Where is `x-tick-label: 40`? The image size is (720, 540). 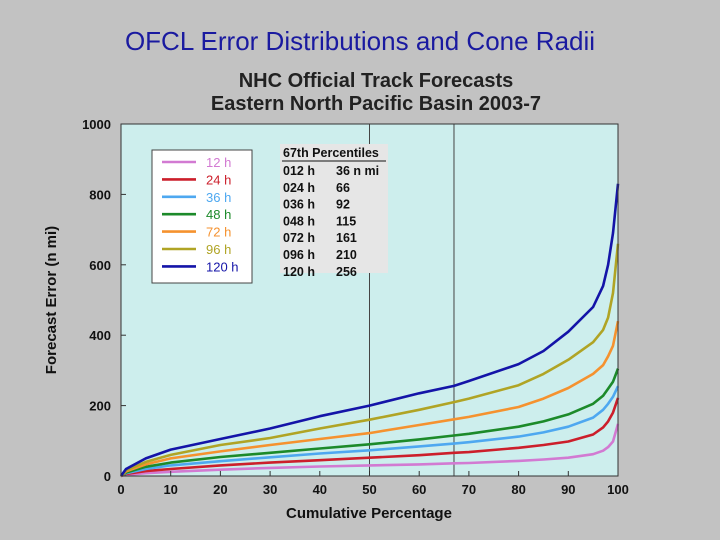
x-tick-label: 40 is located at coordinates (320, 489).